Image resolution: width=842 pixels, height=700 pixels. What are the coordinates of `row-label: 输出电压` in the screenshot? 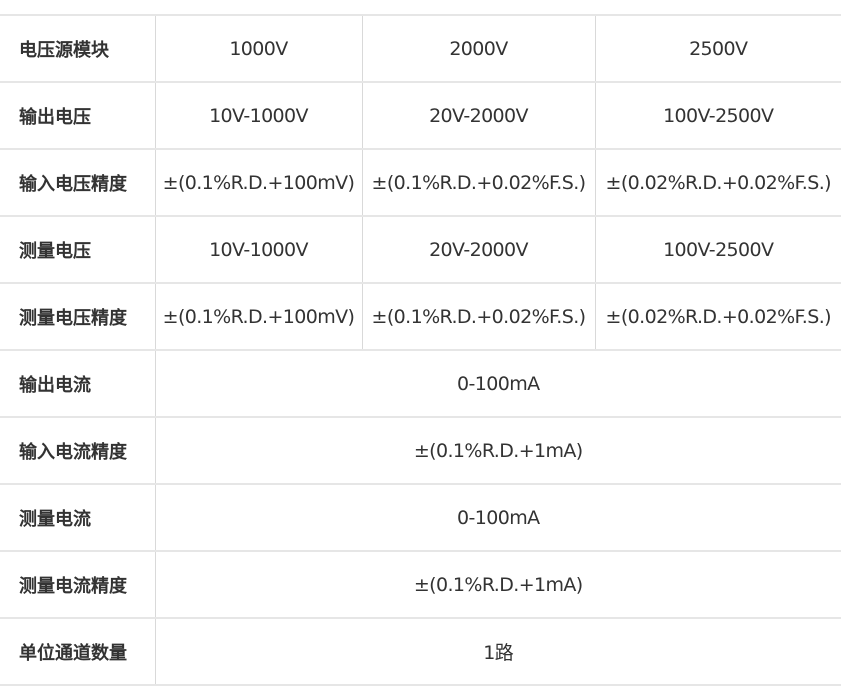 It's located at (77, 115).